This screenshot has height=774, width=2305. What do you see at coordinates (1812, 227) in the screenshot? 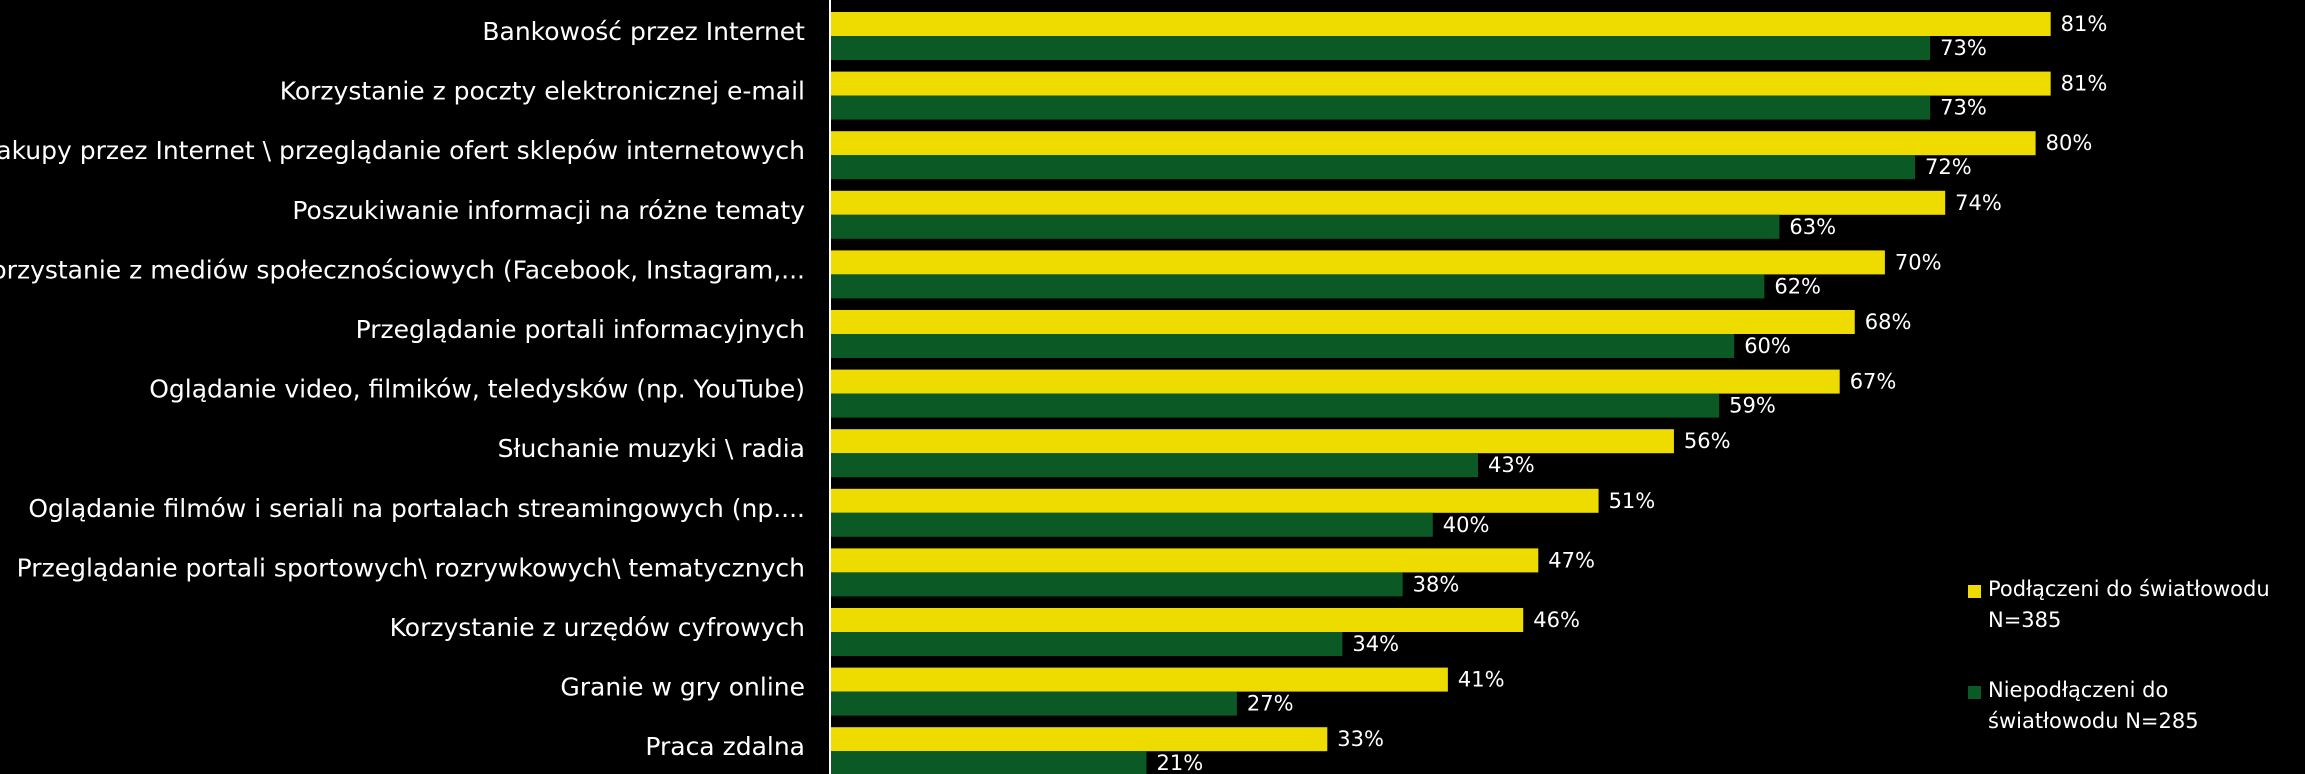
I see `data-label: 63%` at bounding box center [1812, 227].